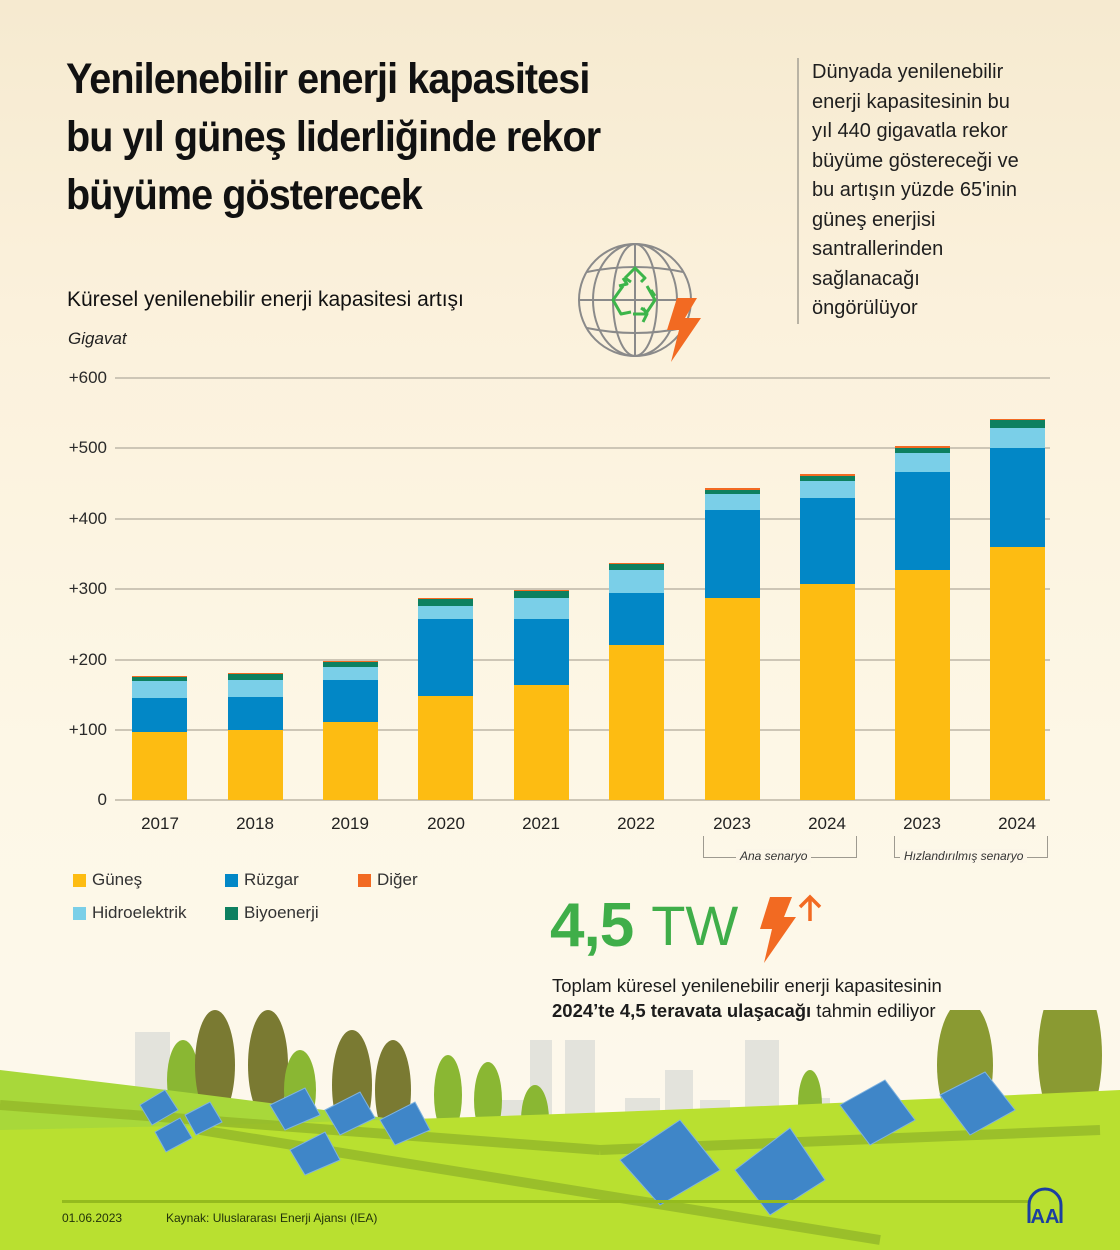 Image resolution: width=1120 pixels, height=1250 pixels. Describe the element at coordinates (97, 338) in the screenshot. I see `chart-unit-label: Gigavat` at that location.